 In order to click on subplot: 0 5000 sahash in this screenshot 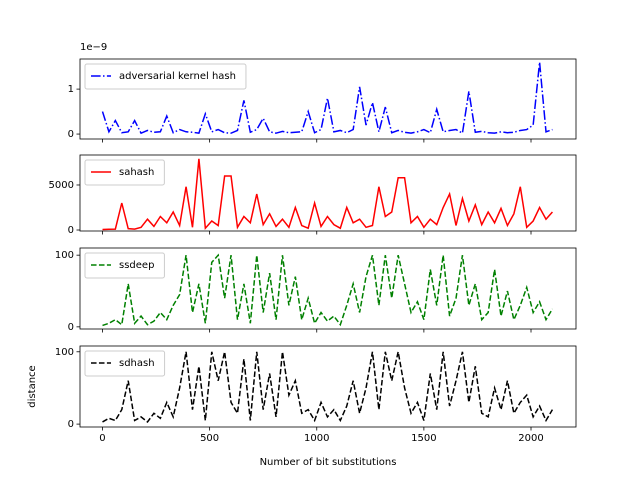, I will do `click(313, 195)`.